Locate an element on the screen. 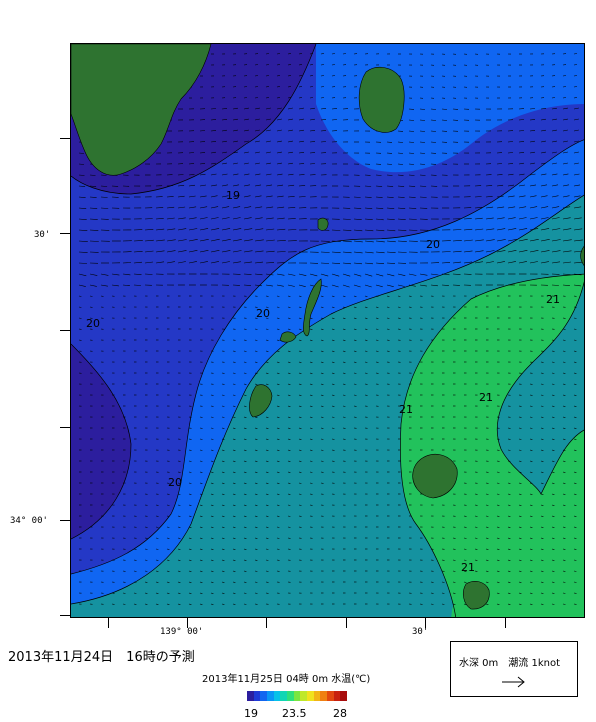 Image resolution: width=596 pixels, height=722 pixels. band-21-above is located at coordinates (492, 445).